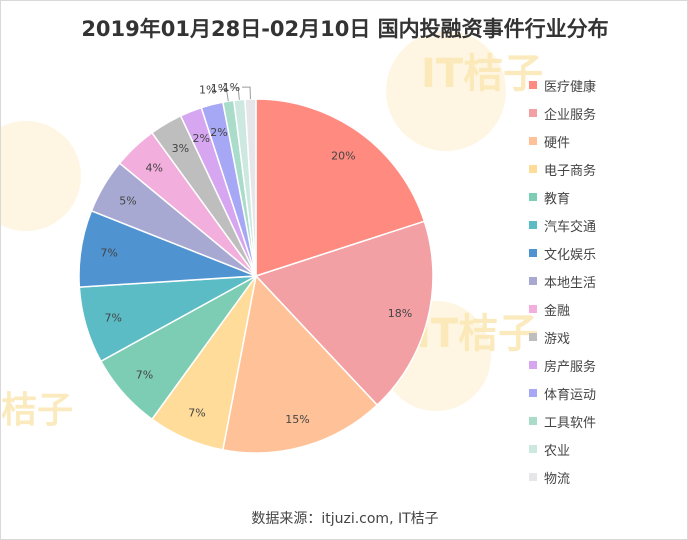  I want to click on legend-label: 物流, so click(557, 479).